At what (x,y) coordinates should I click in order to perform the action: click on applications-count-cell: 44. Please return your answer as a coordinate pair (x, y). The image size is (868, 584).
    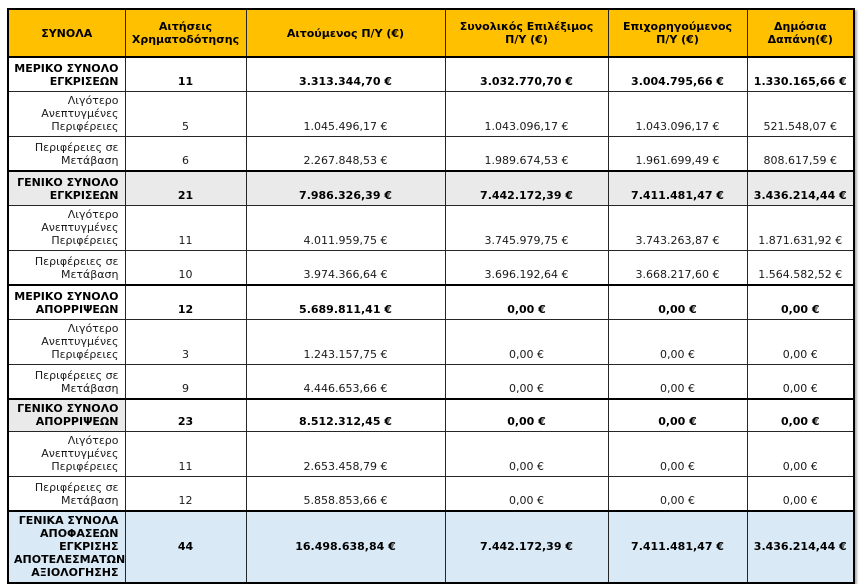
    Looking at the image, I should click on (185, 547).